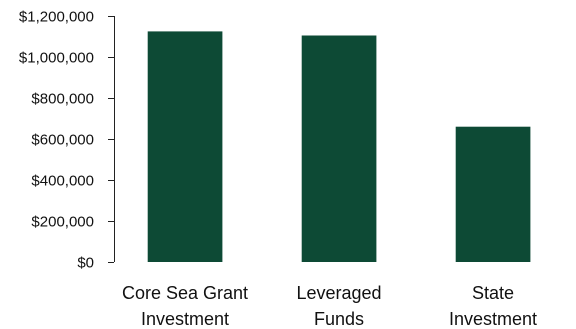 This screenshot has width=576, height=329. I want to click on y-tick-label: $800,000, so click(62, 99).